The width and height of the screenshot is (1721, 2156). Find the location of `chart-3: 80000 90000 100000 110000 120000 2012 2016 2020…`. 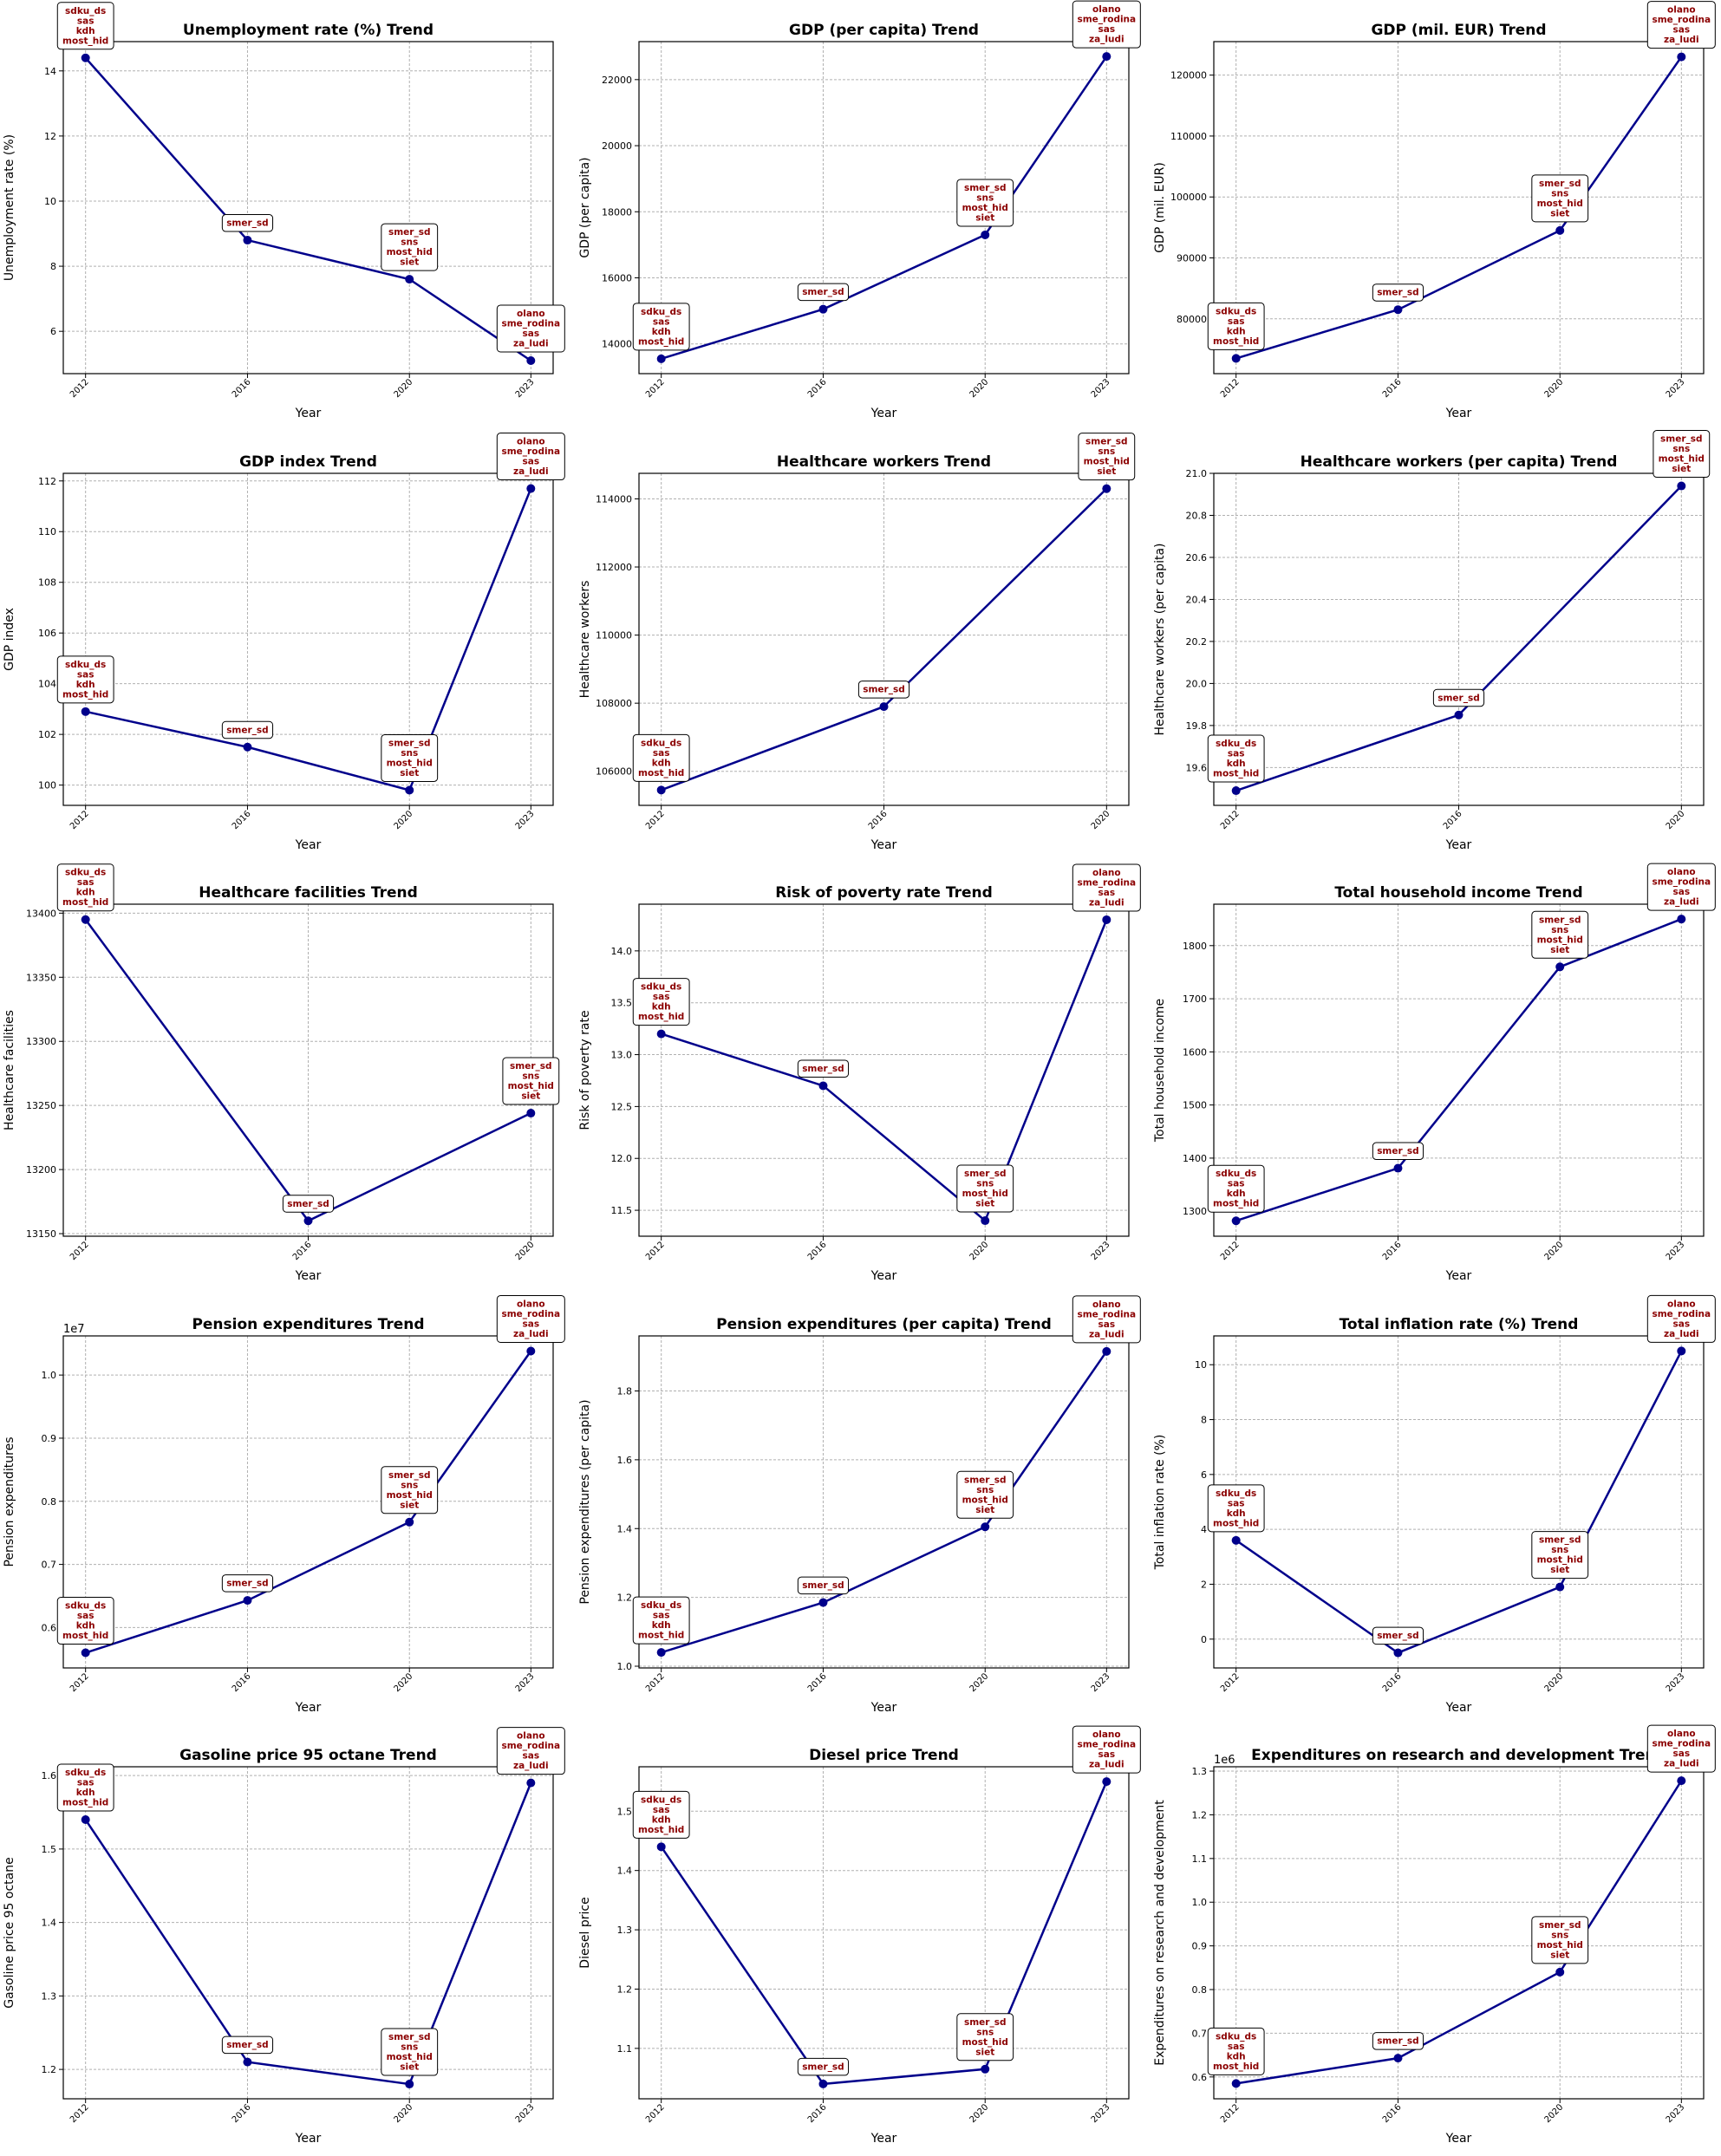

chart-3: 80000 90000 100000 110000 120000 2012 2016 2020… is located at coordinates (1434, 211).